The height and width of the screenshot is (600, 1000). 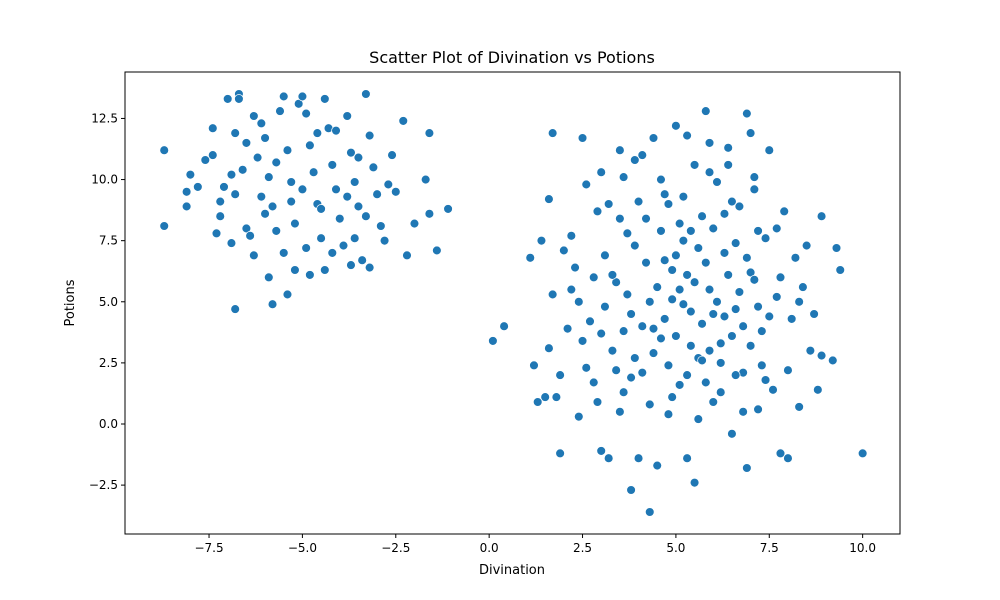 What do you see at coordinates (862, 548) in the screenshot?
I see `x-tick-label: 10.0` at bounding box center [862, 548].